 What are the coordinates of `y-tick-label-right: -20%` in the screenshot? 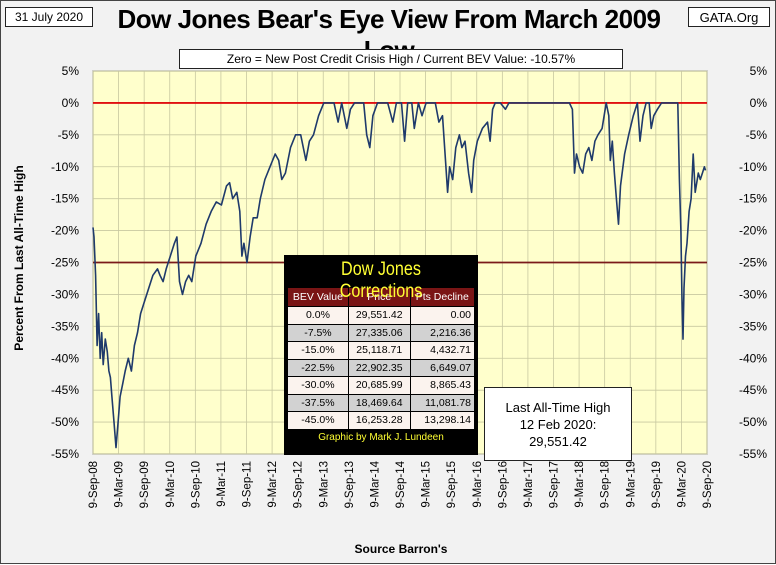 It's located at (753, 231).